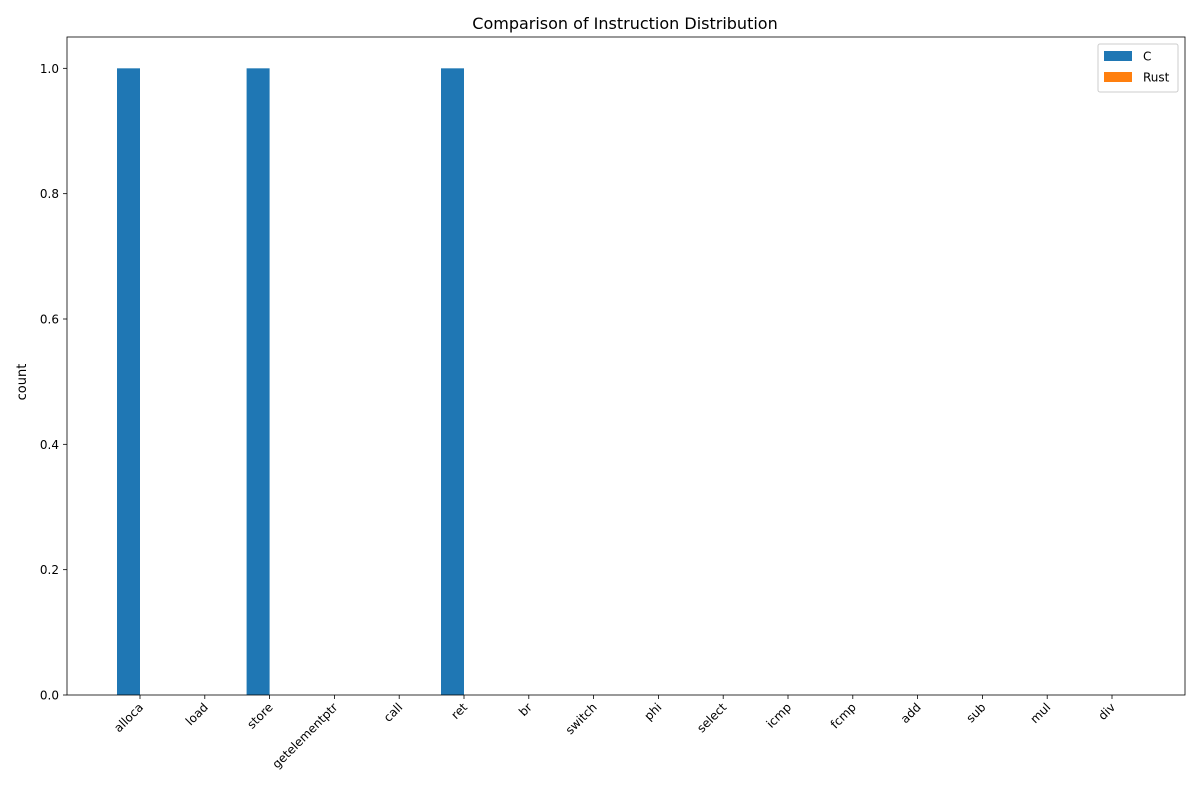 The height and width of the screenshot is (800, 1200). Describe the element at coordinates (459, 711) in the screenshot. I see `x-tick-label: ret` at that location.